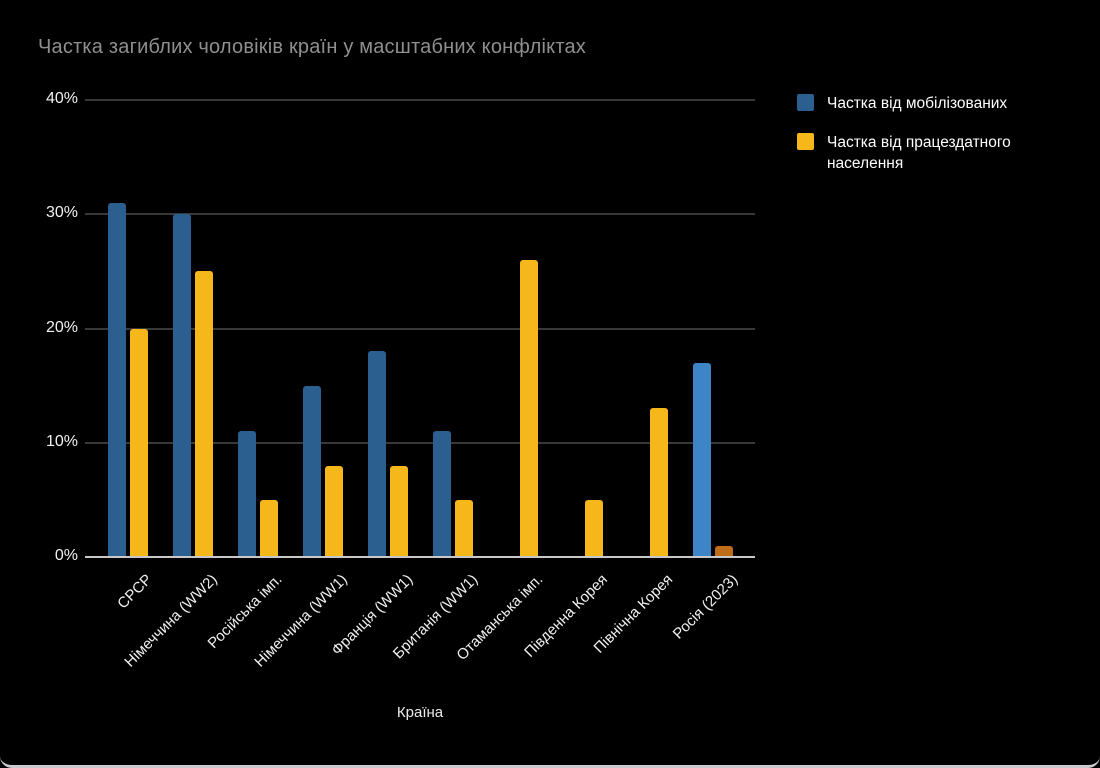  What do you see at coordinates (705, 607) in the screenshot?
I see `x-tick-label-Росія (2023): Росія (2023)` at bounding box center [705, 607].